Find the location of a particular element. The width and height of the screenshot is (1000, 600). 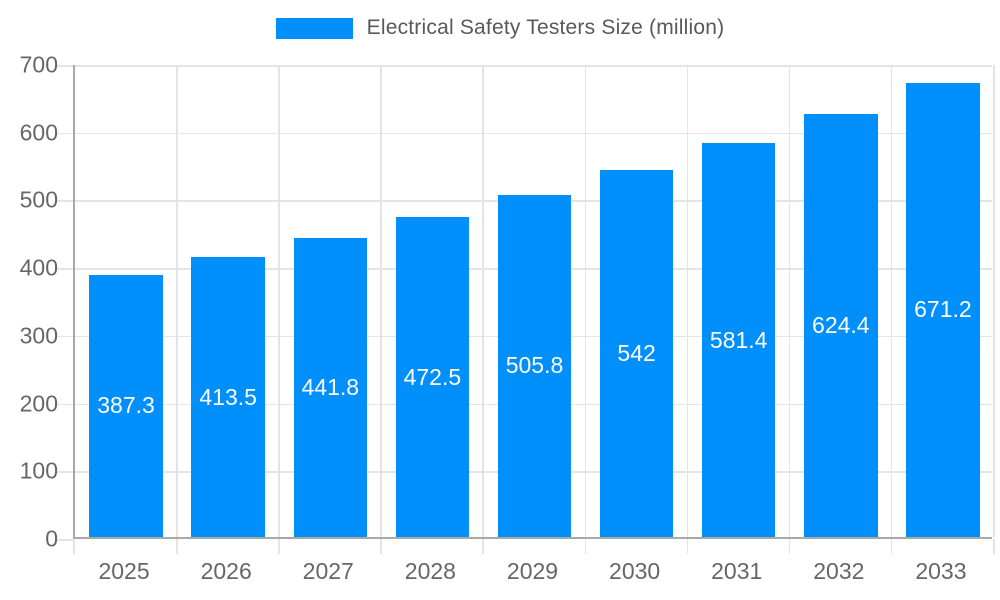

bar-2033: 671.2 is located at coordinates (943, 309).